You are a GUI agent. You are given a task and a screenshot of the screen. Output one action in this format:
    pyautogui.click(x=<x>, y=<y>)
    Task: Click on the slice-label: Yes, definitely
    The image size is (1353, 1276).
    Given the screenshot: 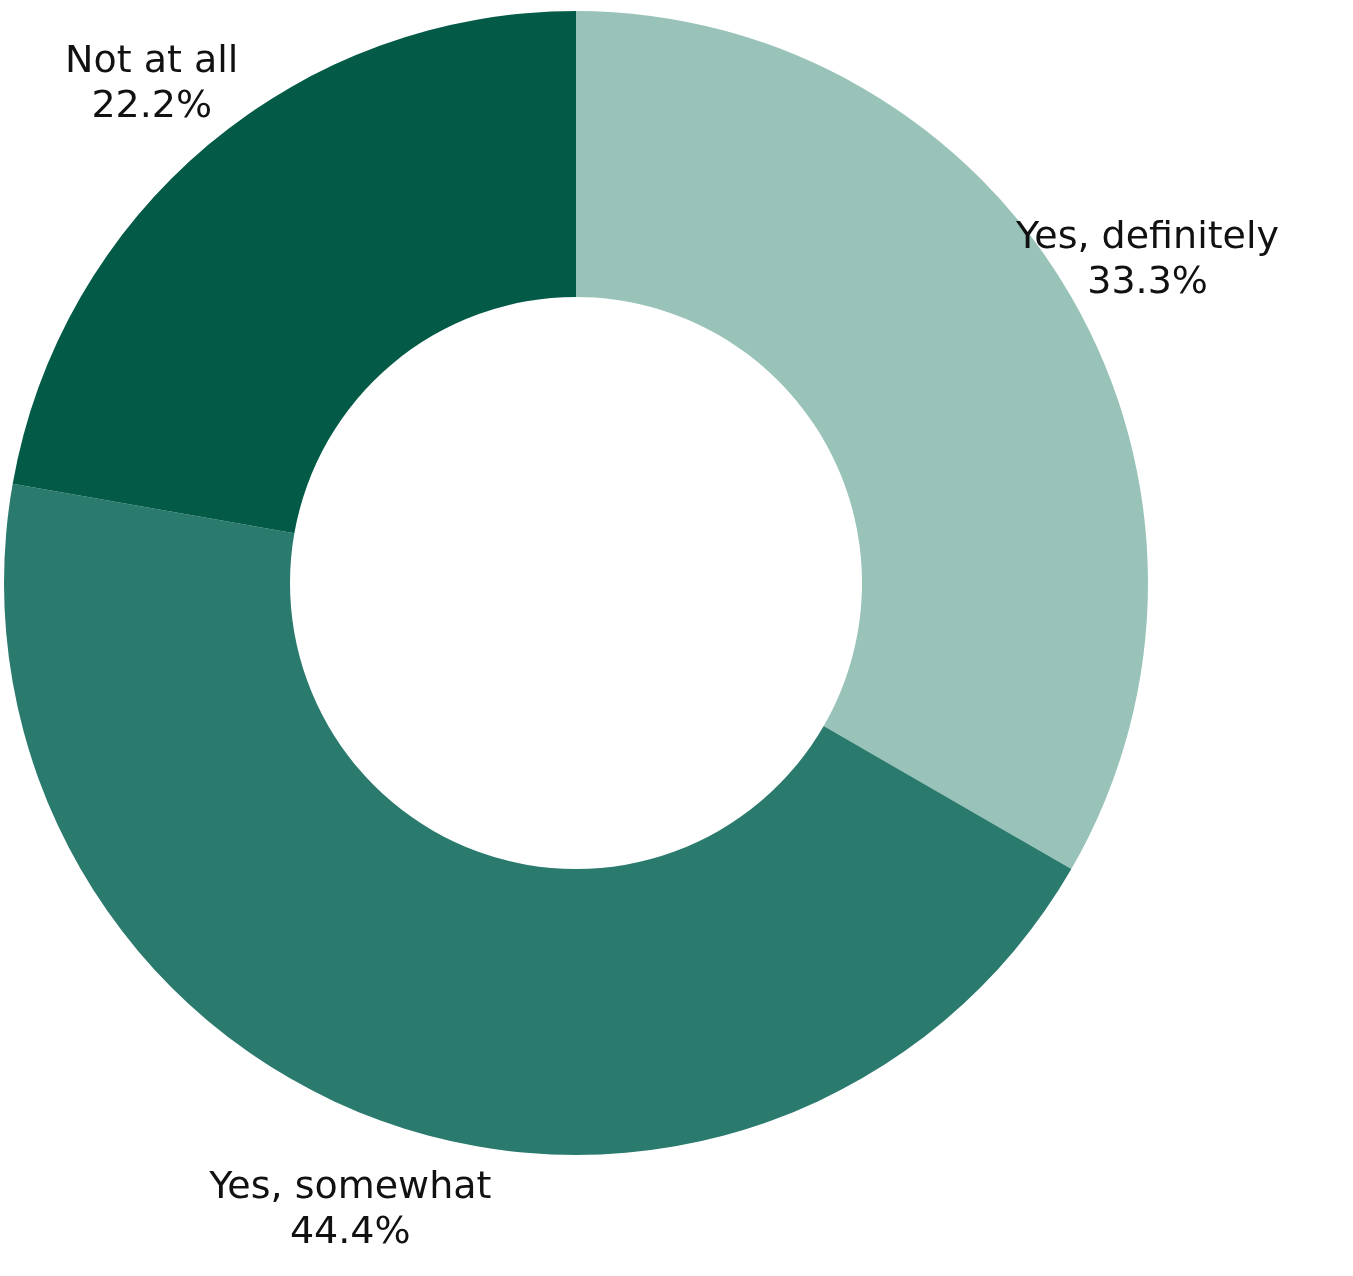 What is the action you would take?
    pyautogui.click(x=1147, y=235)
    